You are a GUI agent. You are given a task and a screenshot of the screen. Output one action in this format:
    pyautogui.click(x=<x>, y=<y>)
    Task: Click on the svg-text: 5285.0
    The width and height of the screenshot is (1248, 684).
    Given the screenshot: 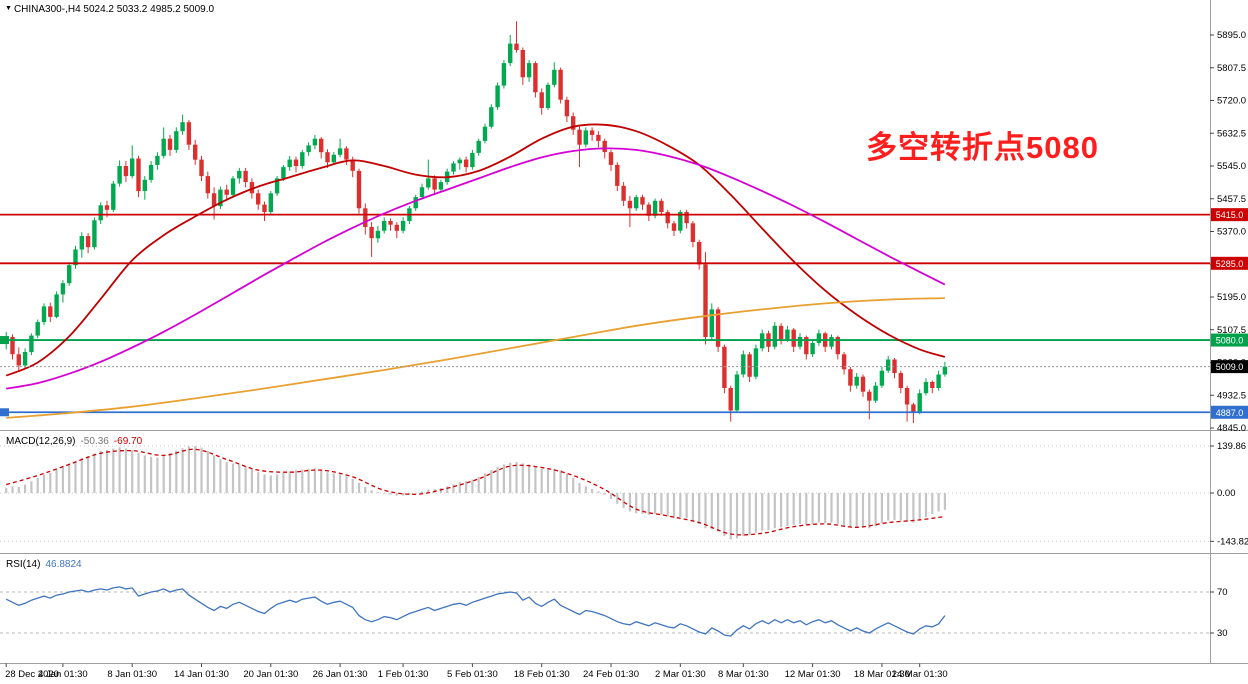 What is the action you would take?
    pyautogui.click(x=1230, y=264)
    